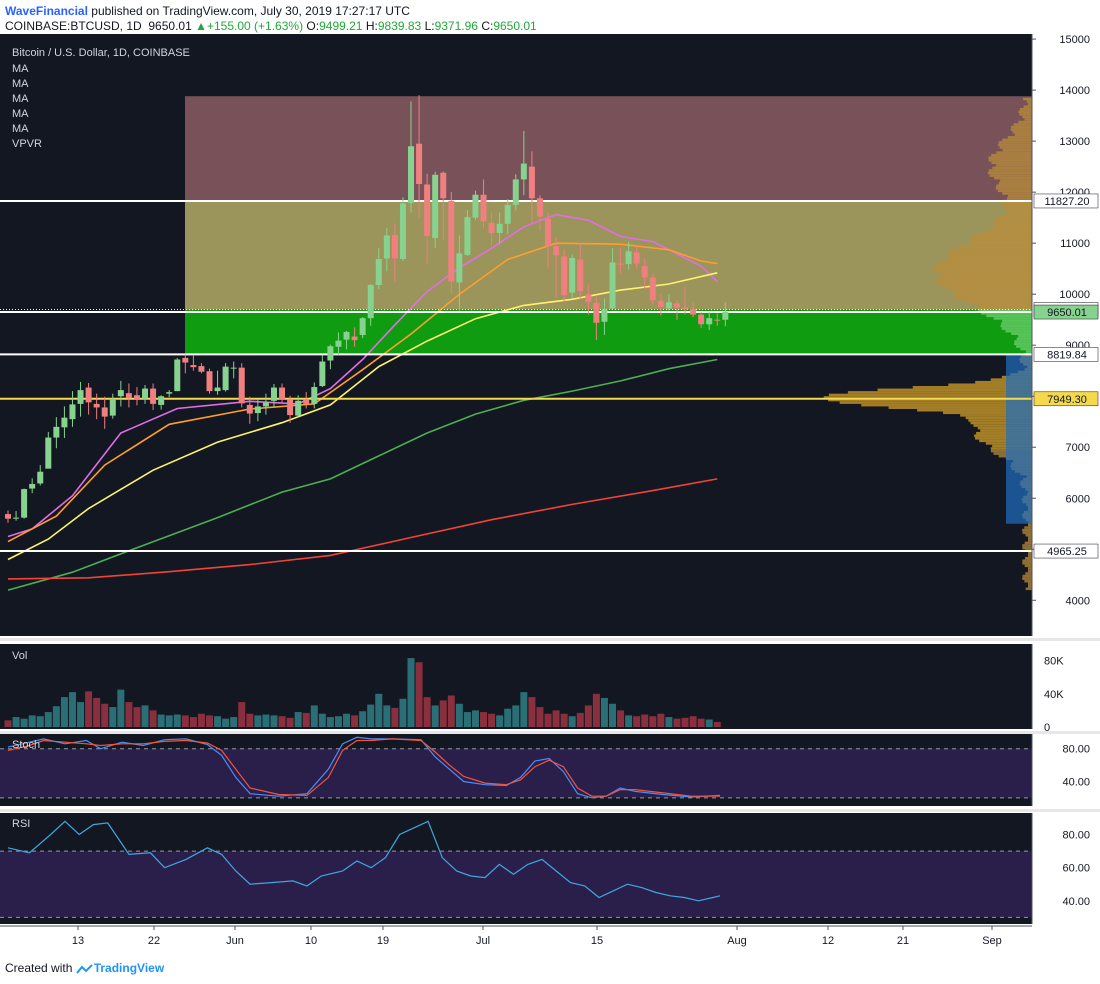 The height and width of the screenshot is (984, 1100). I want to click on price-tag: 9650.01, so click(1067, 313).